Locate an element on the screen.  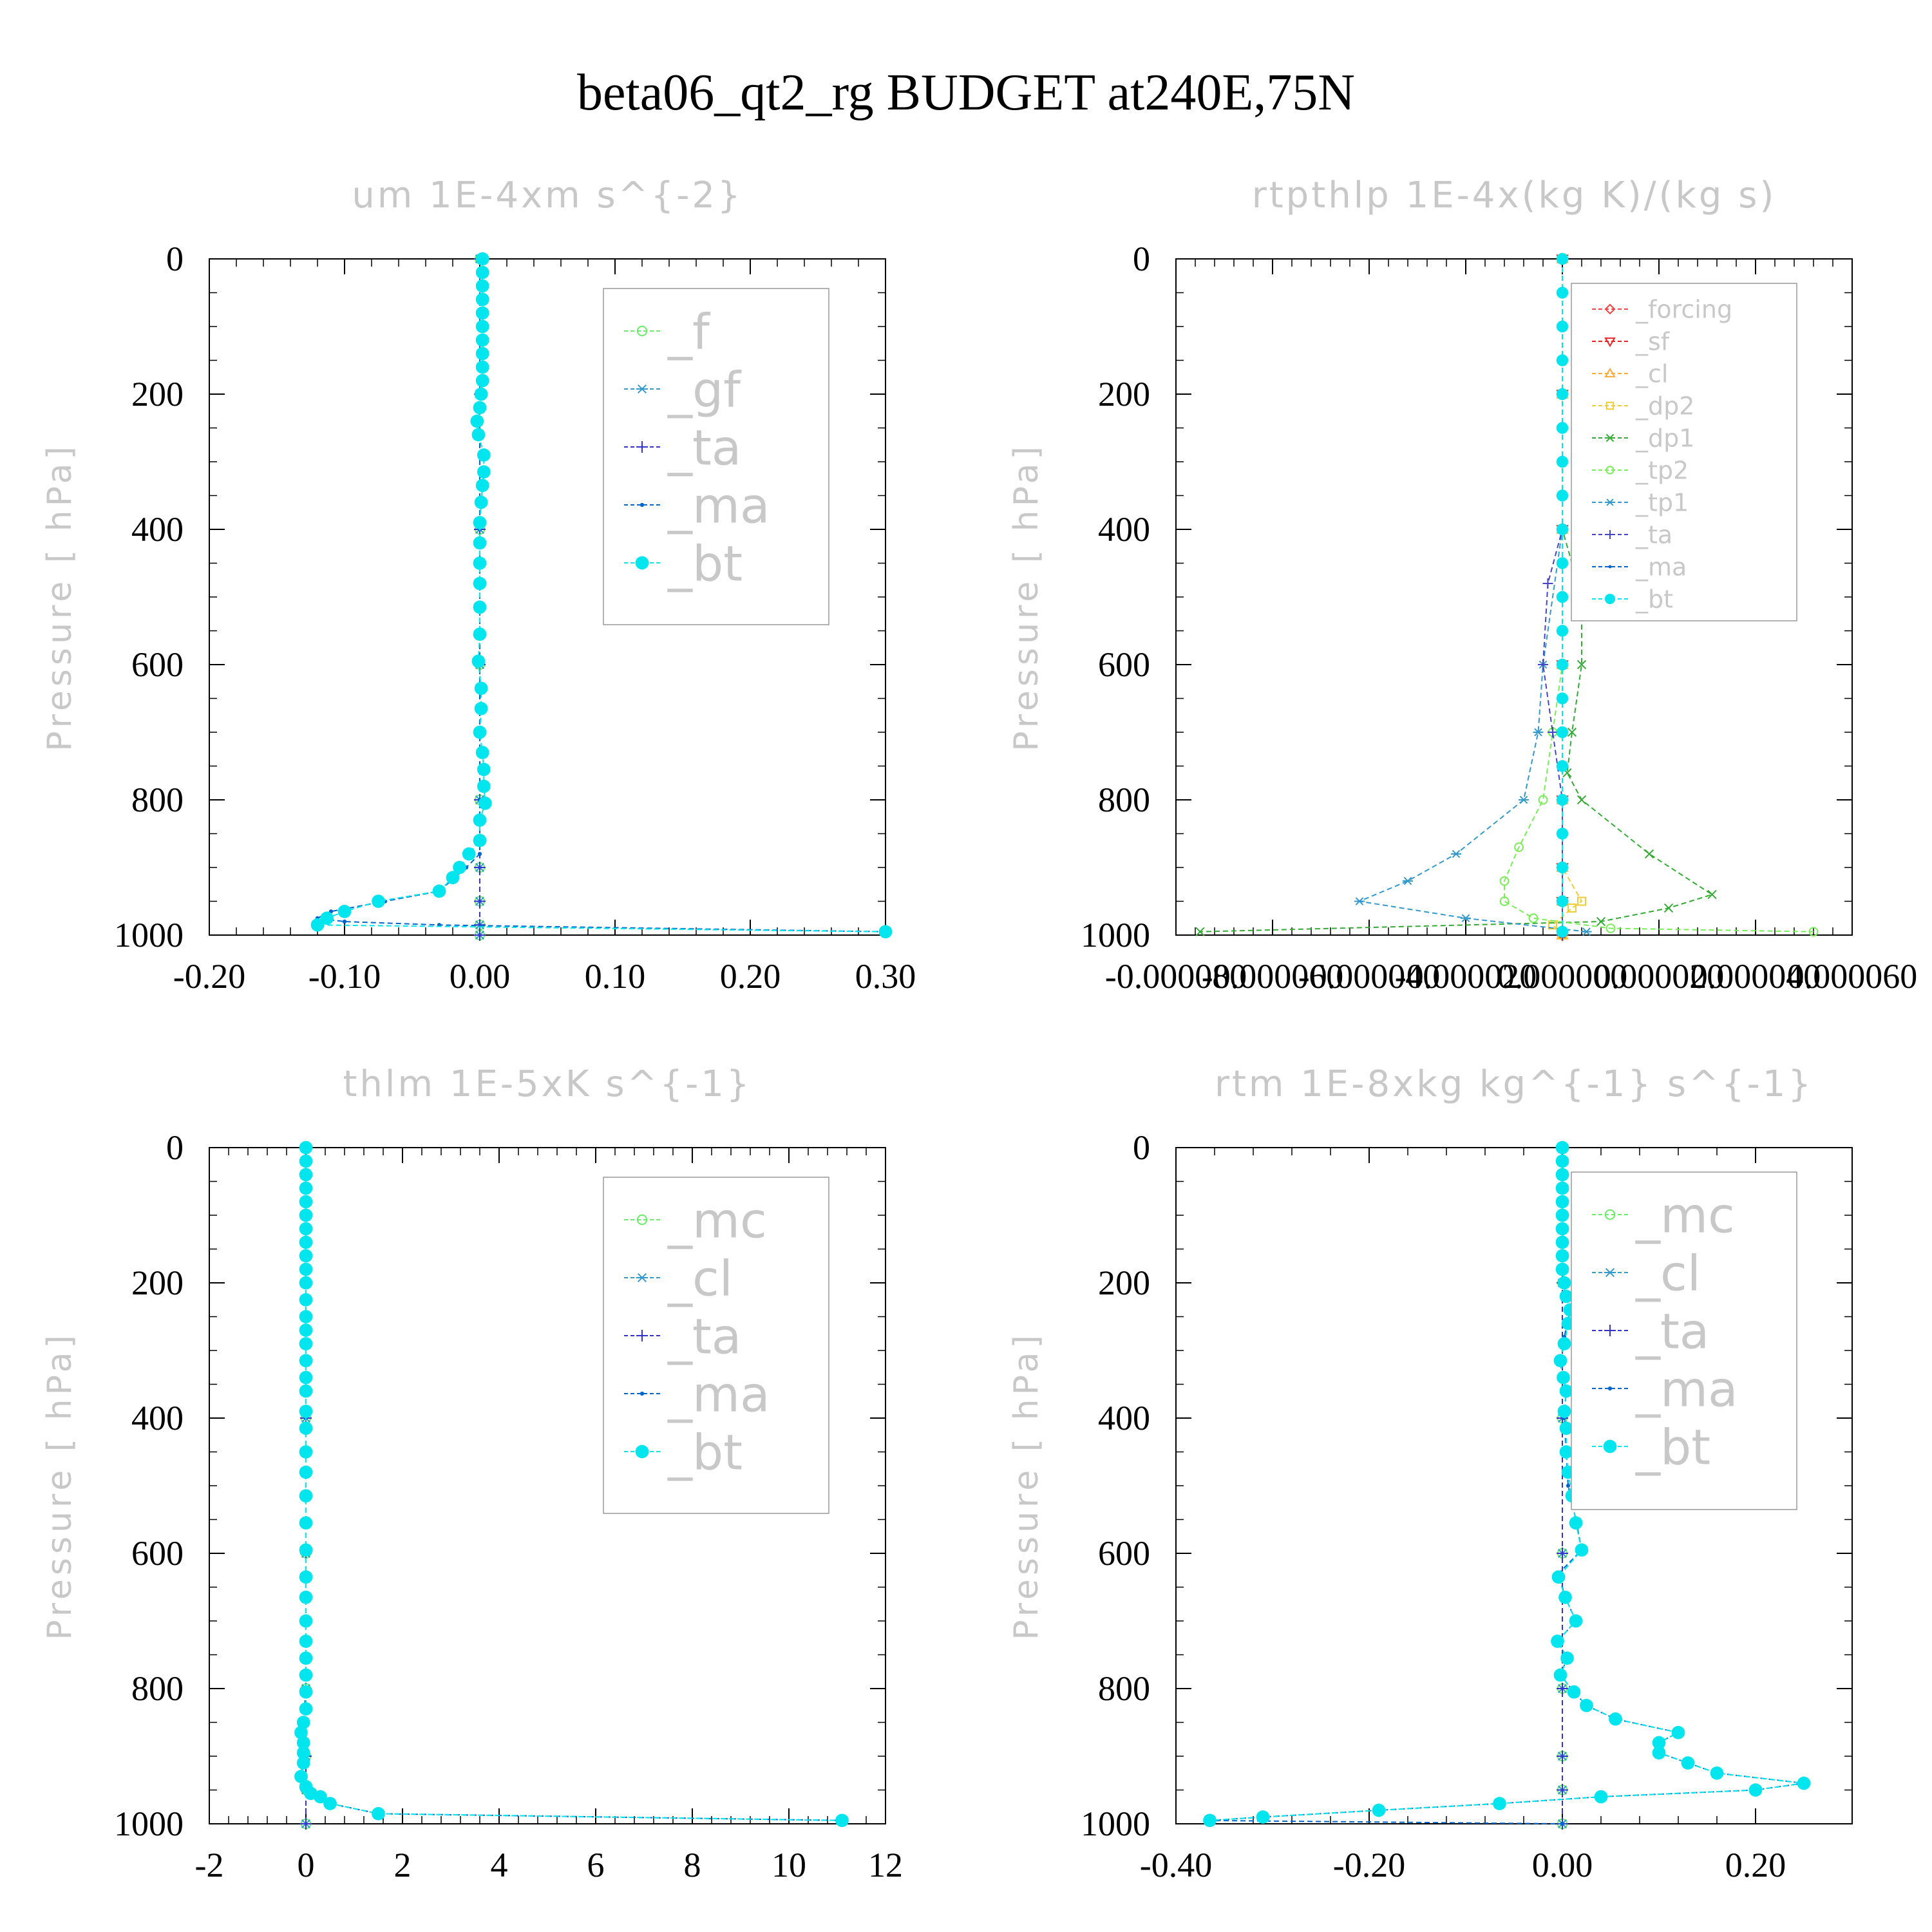
x-tick-label: -0.000040 is located at coordinates (1369, 976).